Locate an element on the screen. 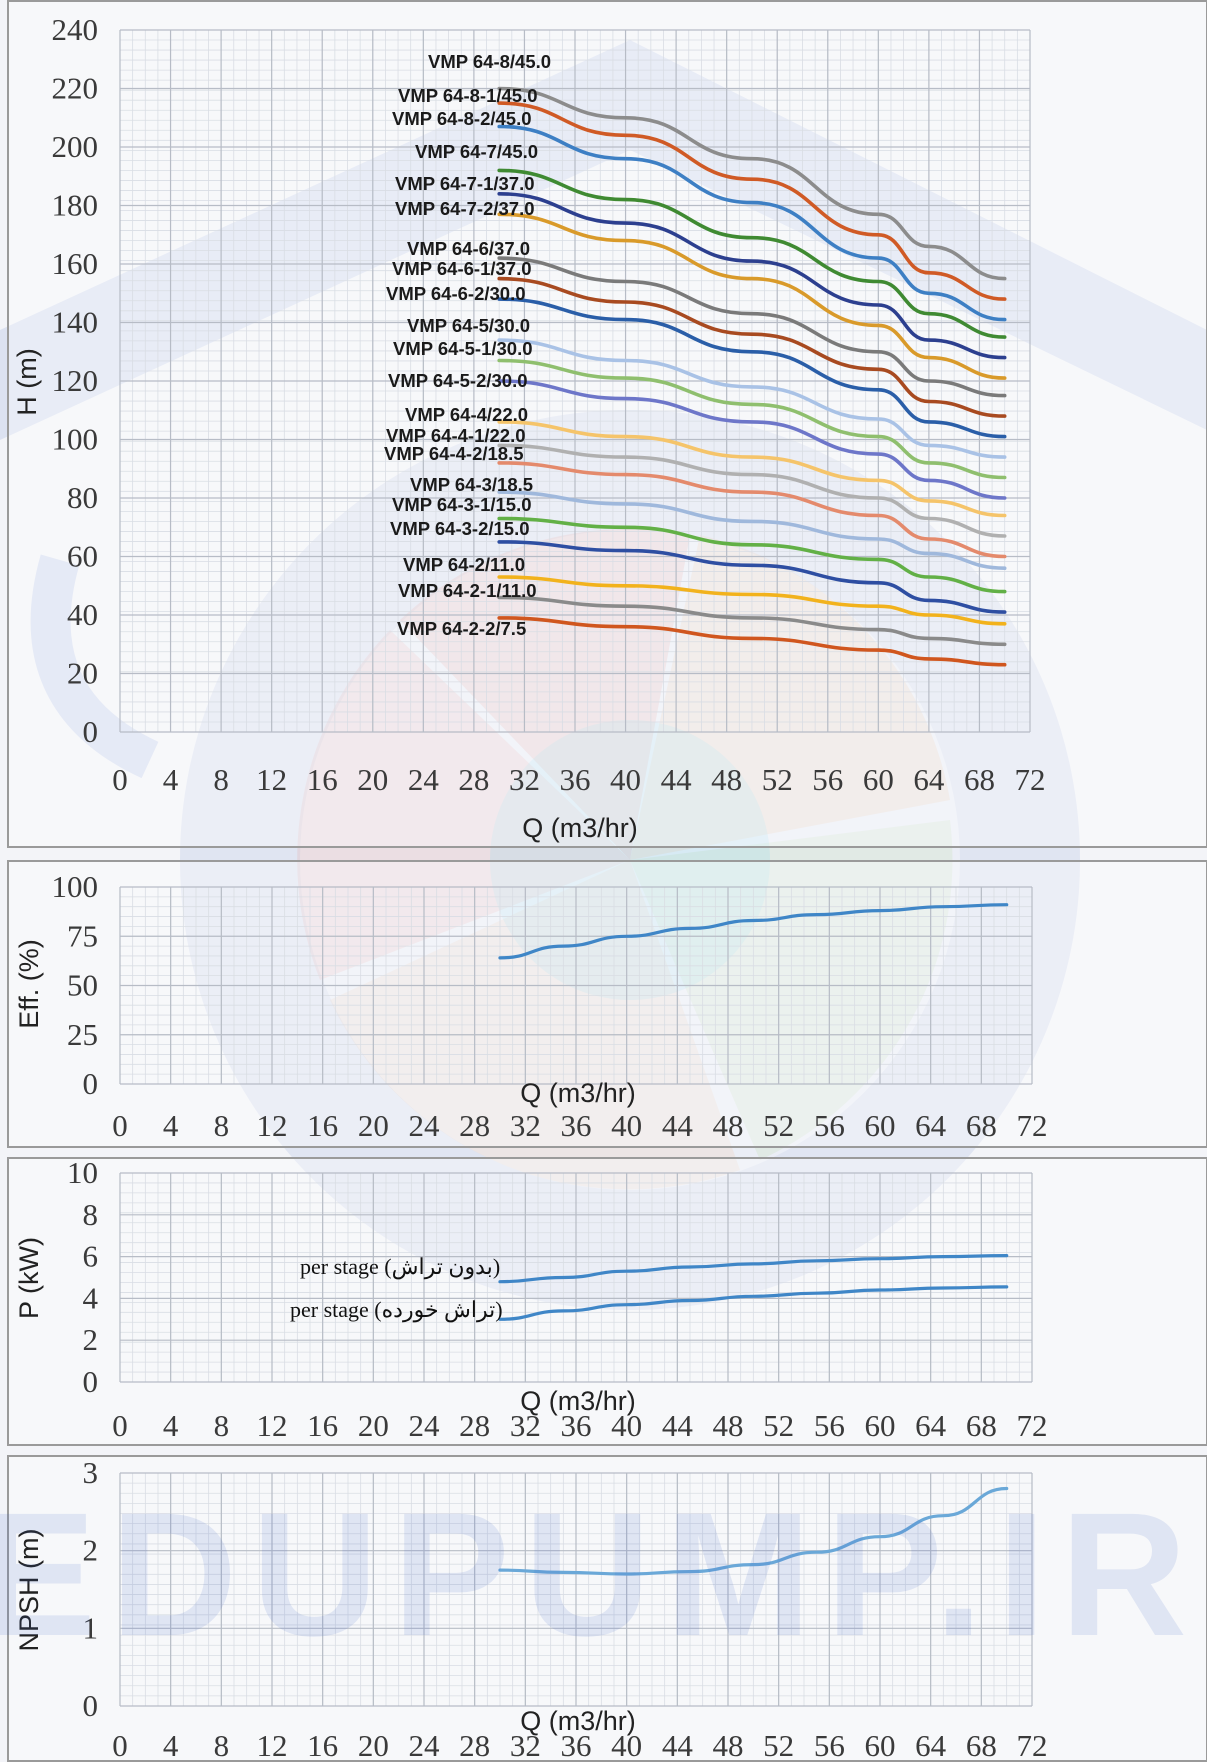 Image resolution: width=1207 pixels, height=1762 pixels. y-axis-title: H (m) is located at coordinates (27, 381).